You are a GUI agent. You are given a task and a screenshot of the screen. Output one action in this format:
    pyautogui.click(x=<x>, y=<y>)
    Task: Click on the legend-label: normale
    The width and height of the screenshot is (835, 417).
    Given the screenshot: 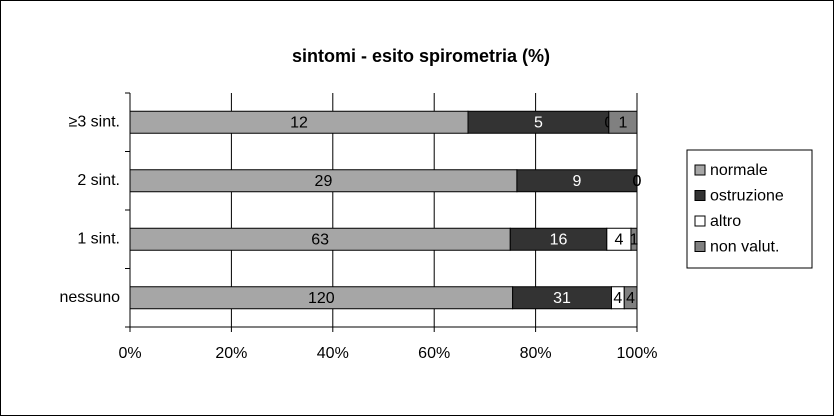 What is the action you would take?
    pyautogui.click(x=739, y=170)
    